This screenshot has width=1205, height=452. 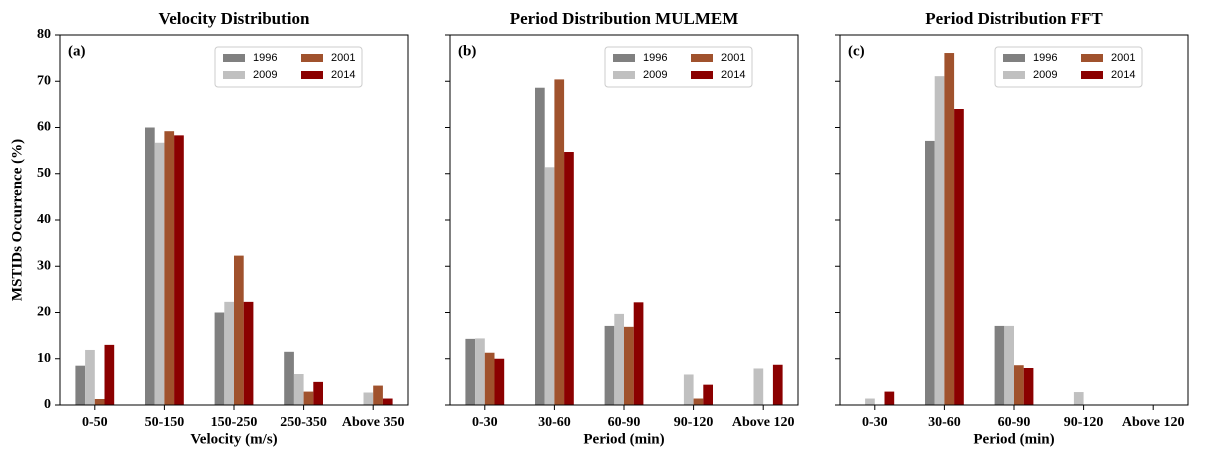 I want to click on x-tick-label: 150-250, so click(x=234, y=422).